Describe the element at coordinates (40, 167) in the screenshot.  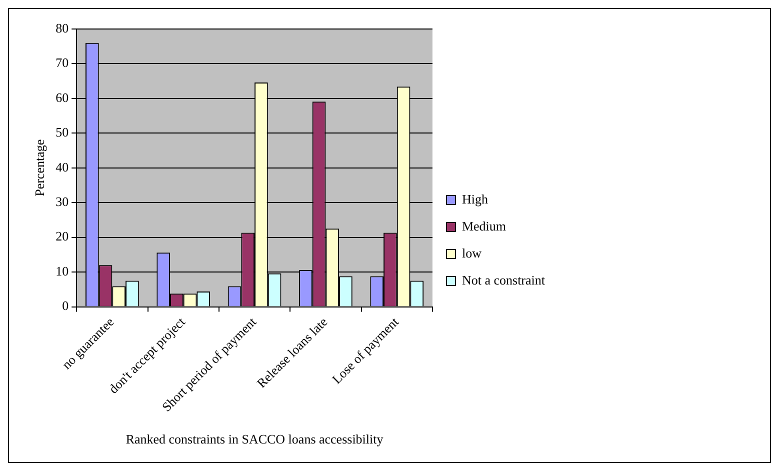
I see `y-axis-title: Percentage` at that location.